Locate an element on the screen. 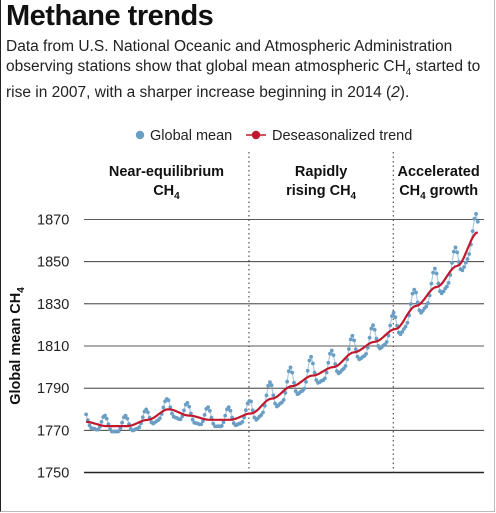 The height and width of the screenshot is (513, 496). subtitle-text-end: ). is located at coordinates (404, 93).